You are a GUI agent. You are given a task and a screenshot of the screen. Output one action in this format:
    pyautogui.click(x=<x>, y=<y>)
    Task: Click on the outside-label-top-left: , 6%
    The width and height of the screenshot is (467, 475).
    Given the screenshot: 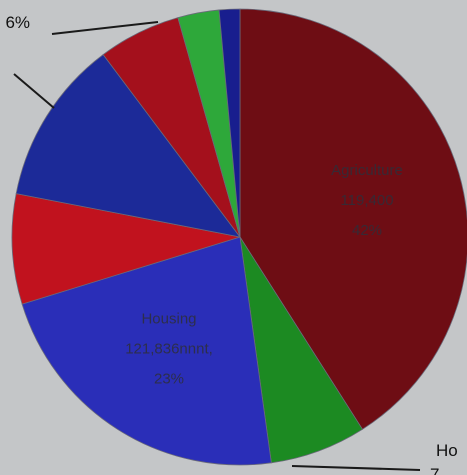 What is the action you would take?
    pyautogui.click(x=15, y=22)
    